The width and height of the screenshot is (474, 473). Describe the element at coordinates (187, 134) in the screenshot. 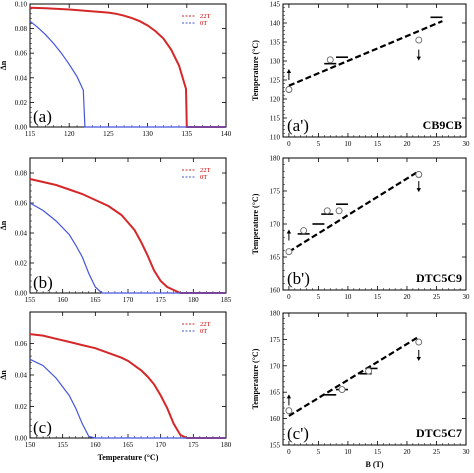

I see `x-tick-label: 135` at that location.